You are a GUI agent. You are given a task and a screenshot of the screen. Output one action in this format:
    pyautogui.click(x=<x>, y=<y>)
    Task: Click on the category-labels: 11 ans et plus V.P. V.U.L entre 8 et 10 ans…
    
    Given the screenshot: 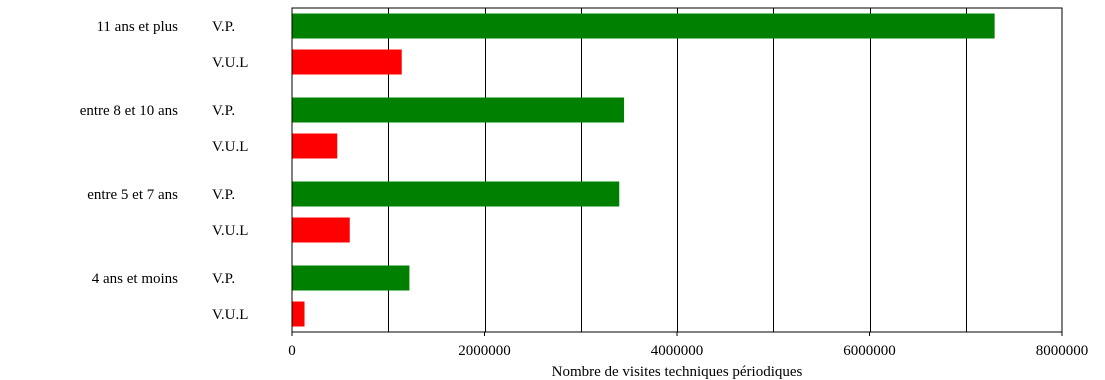 What is the action you would take?
    pyautogui.click(x=164, y=171)
    